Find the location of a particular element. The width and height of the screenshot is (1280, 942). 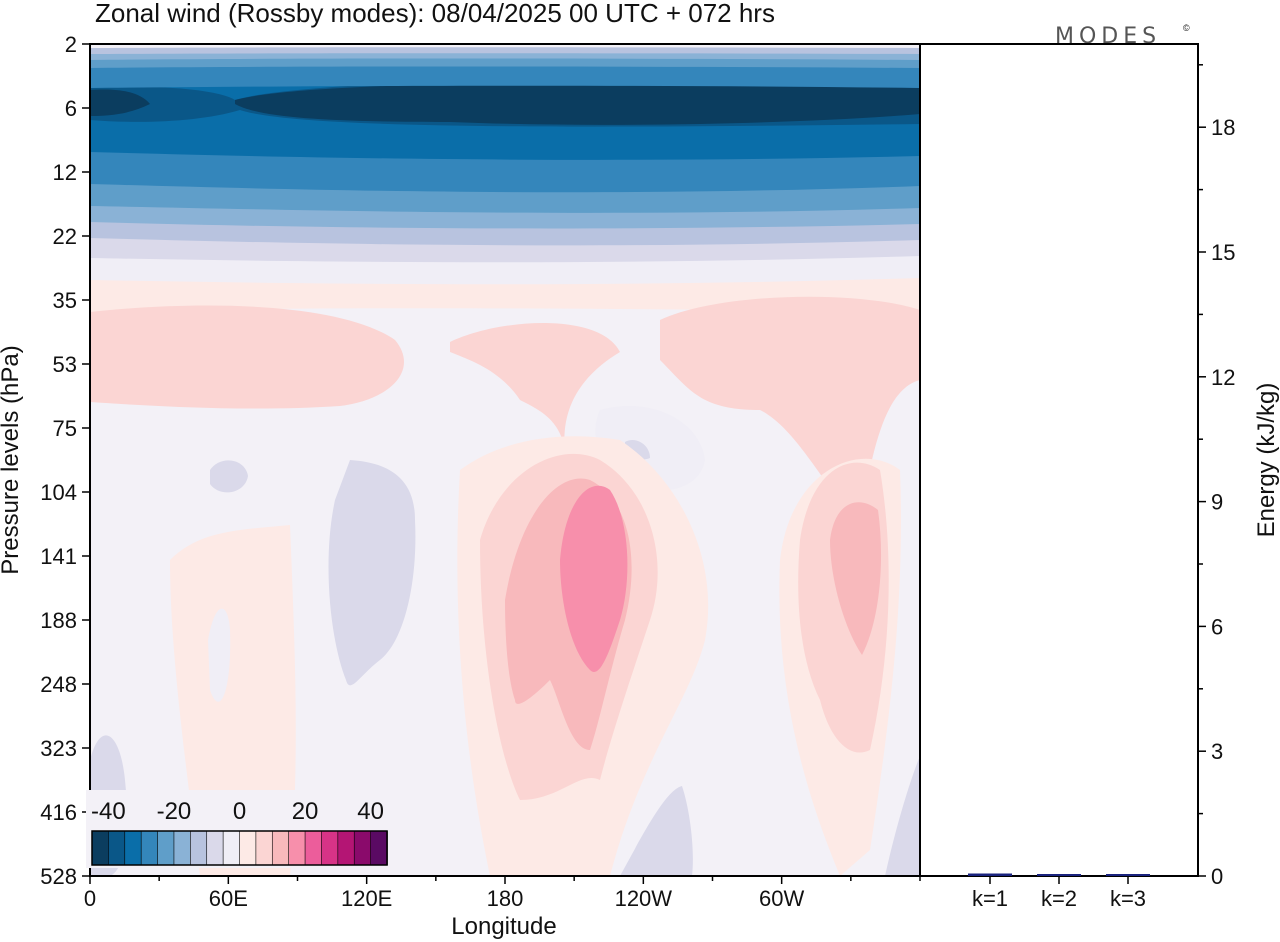

y-tick-label: 2 is located at coordinates (71, 44).